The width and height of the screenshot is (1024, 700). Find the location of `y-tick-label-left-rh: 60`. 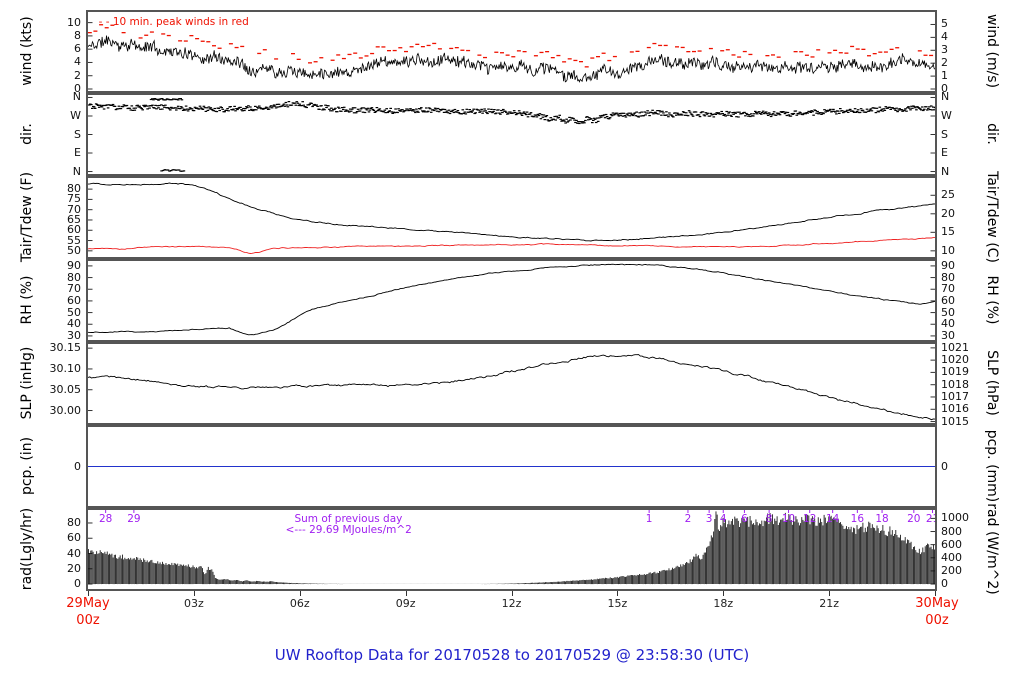

y-tick-label-left-rh: 60 is located at coordinates (74, 300).